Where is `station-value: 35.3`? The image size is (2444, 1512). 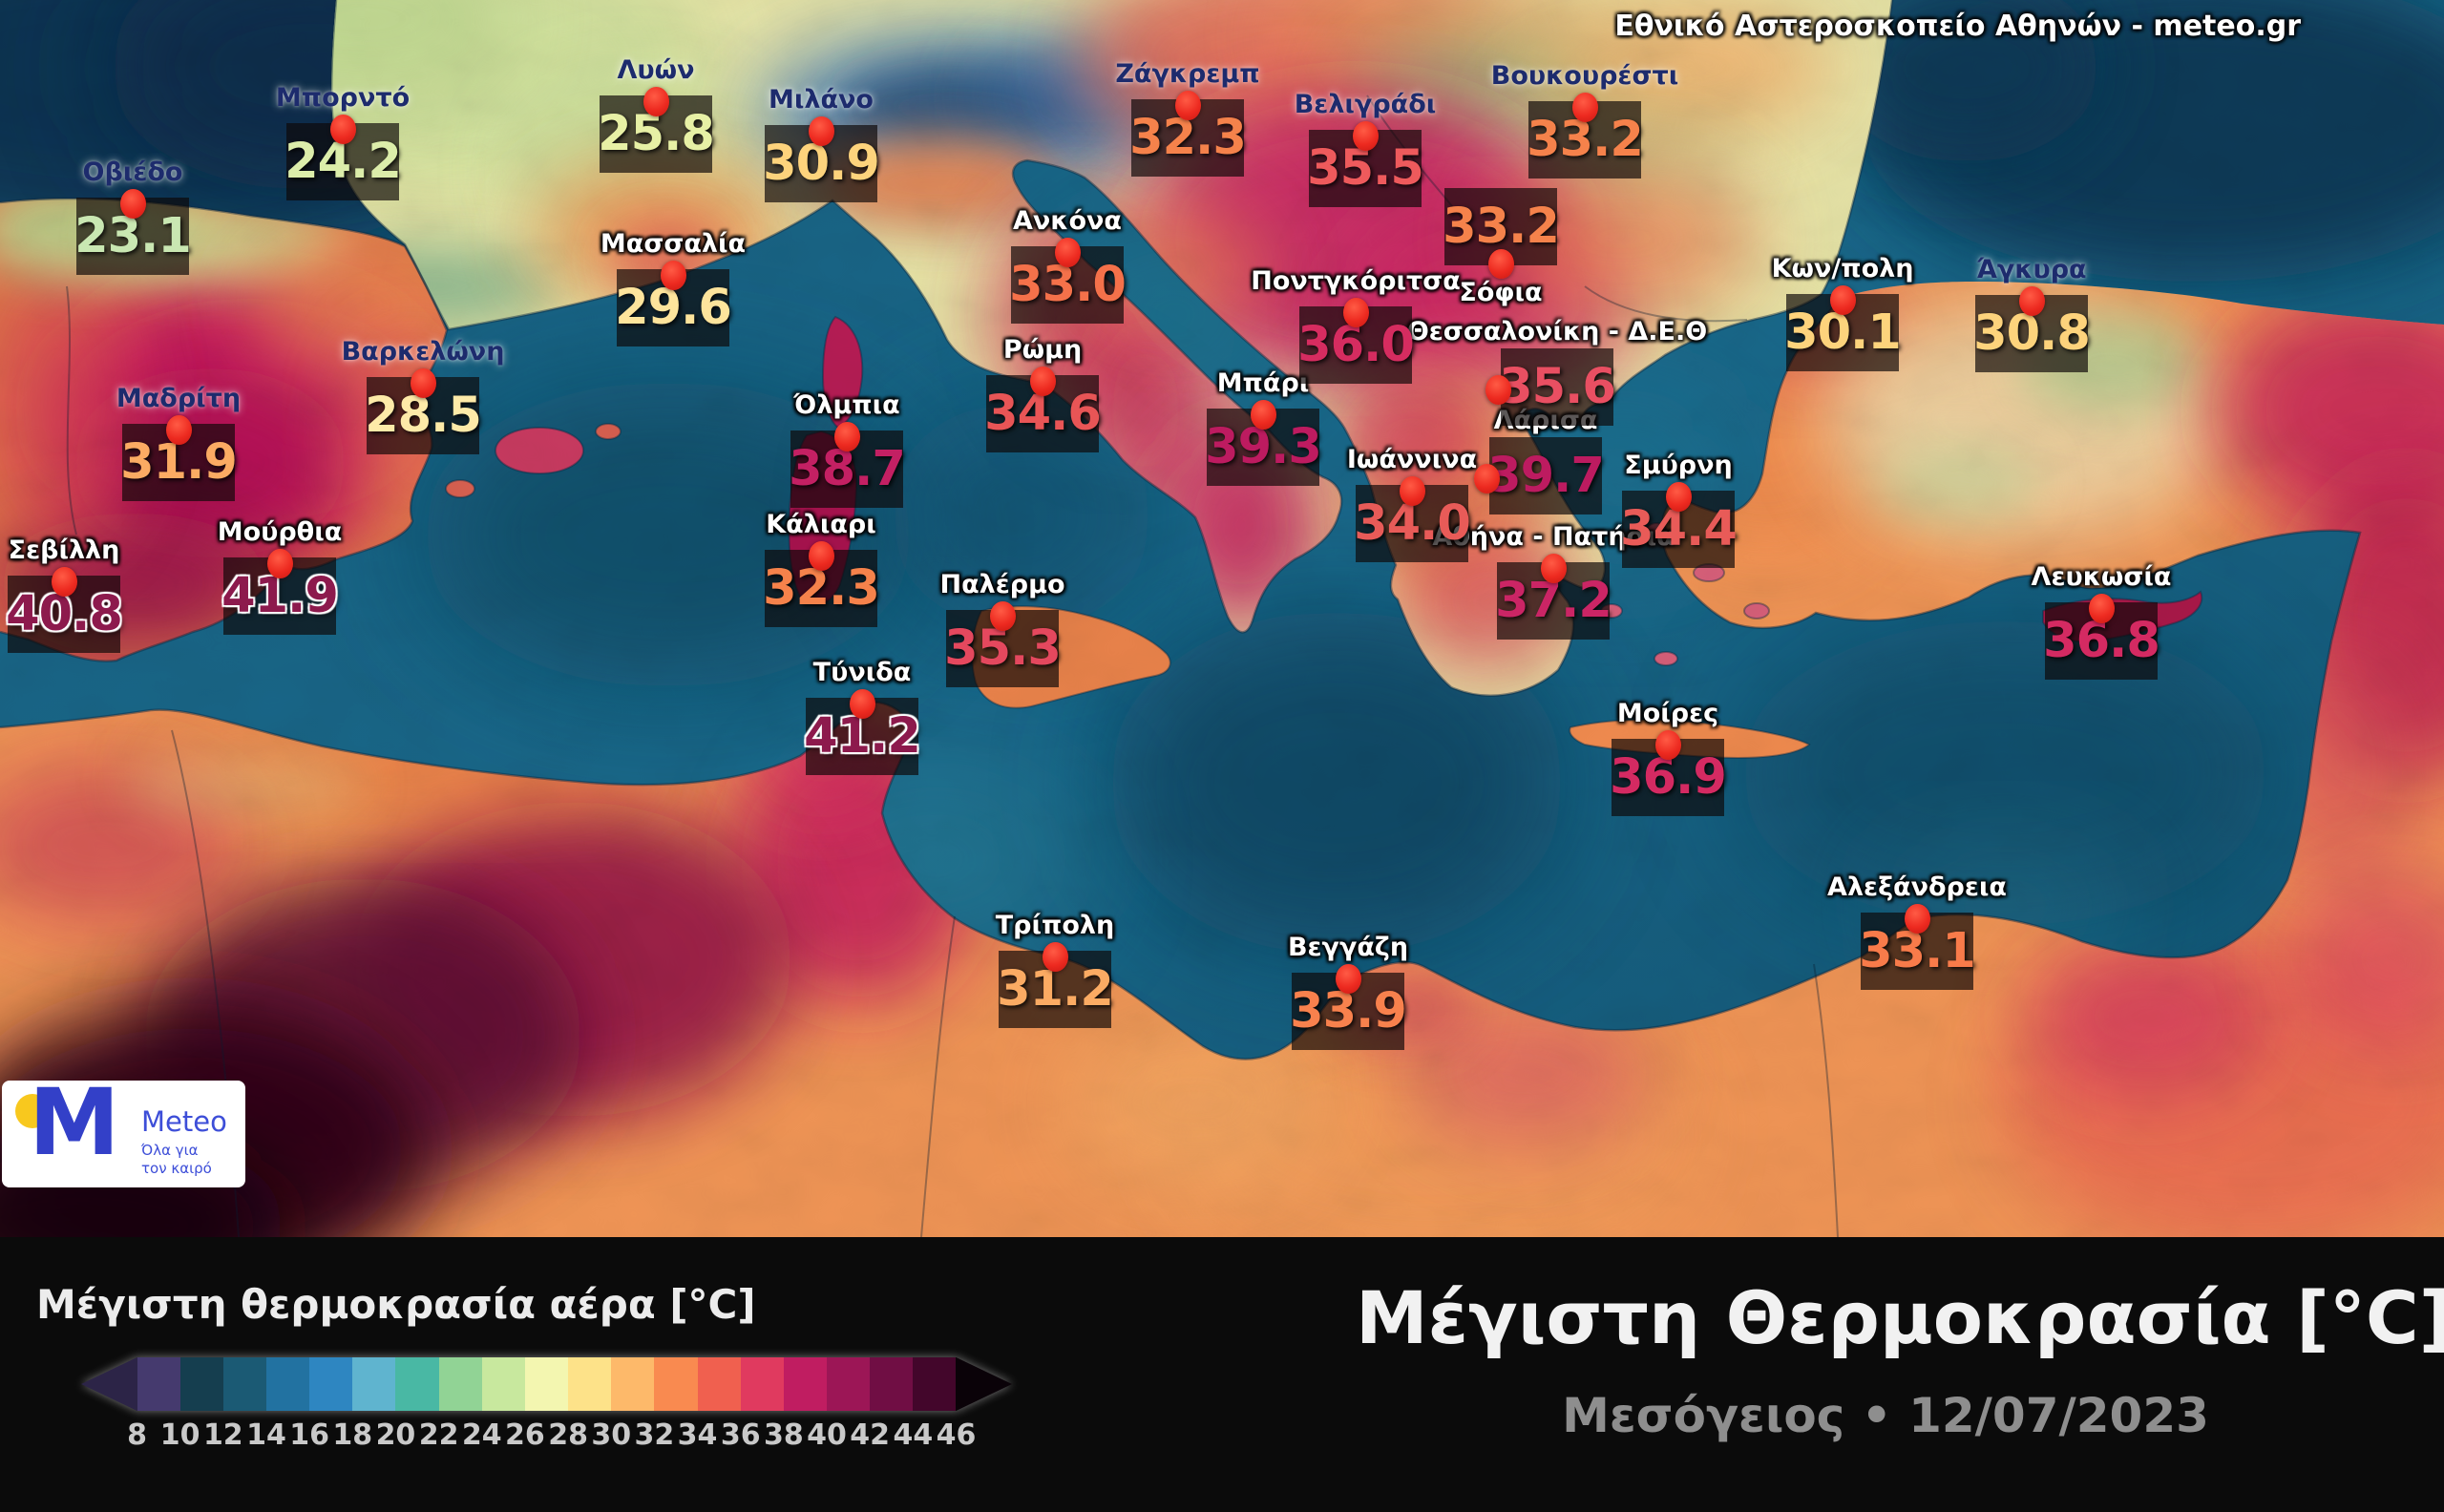 station-value: 35.3 is located at coordinates (1003, 648).